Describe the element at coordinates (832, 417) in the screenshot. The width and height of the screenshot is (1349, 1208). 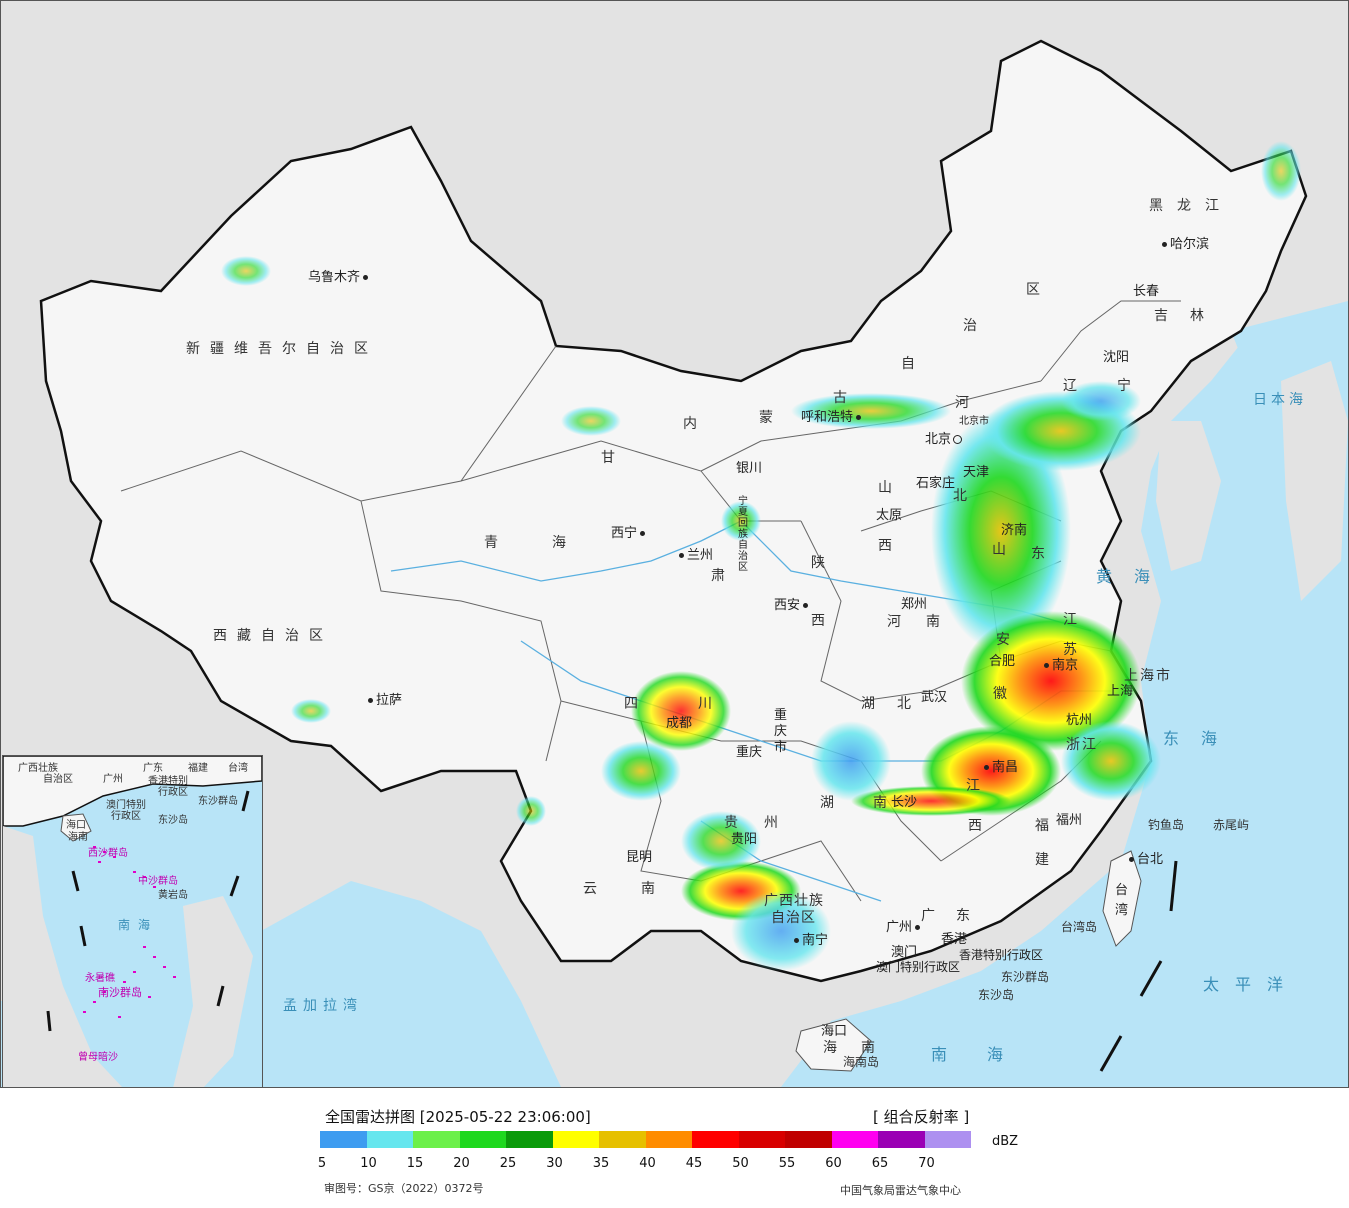
I see `city-hohhot: 呼和浩特` at that location.